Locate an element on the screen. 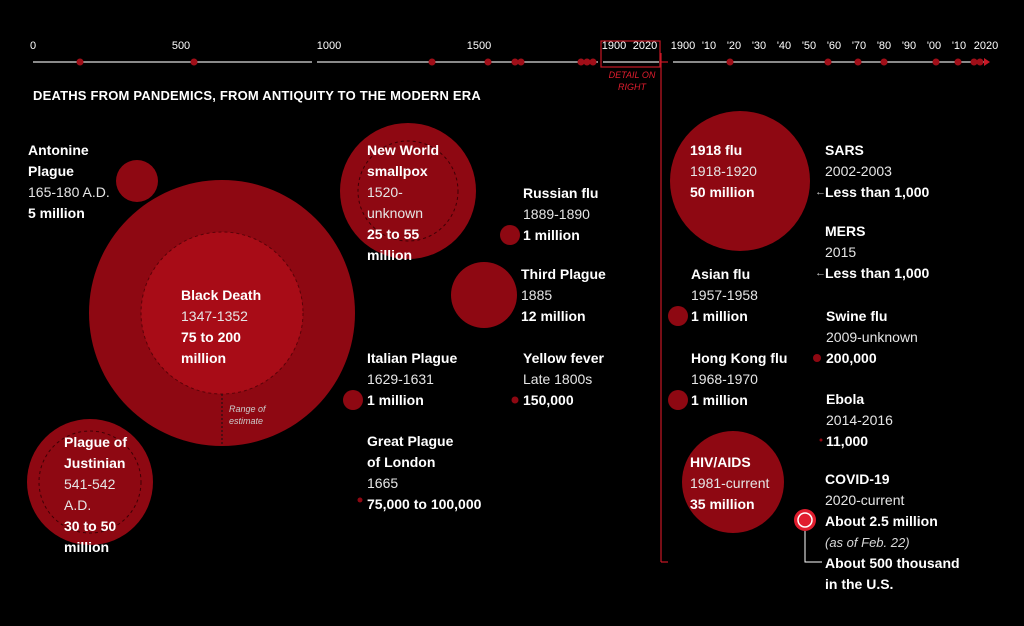  smallpox-inner-circle is located at coordinates (408, 191).